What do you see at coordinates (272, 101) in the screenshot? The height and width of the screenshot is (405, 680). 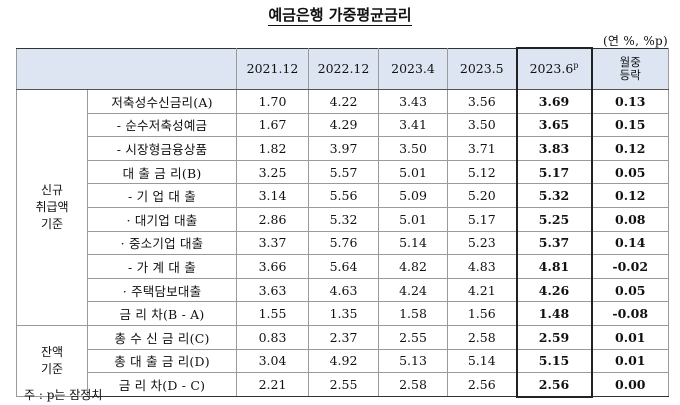 I see `cell-value: 1.70` at bounding box center [272, 101].